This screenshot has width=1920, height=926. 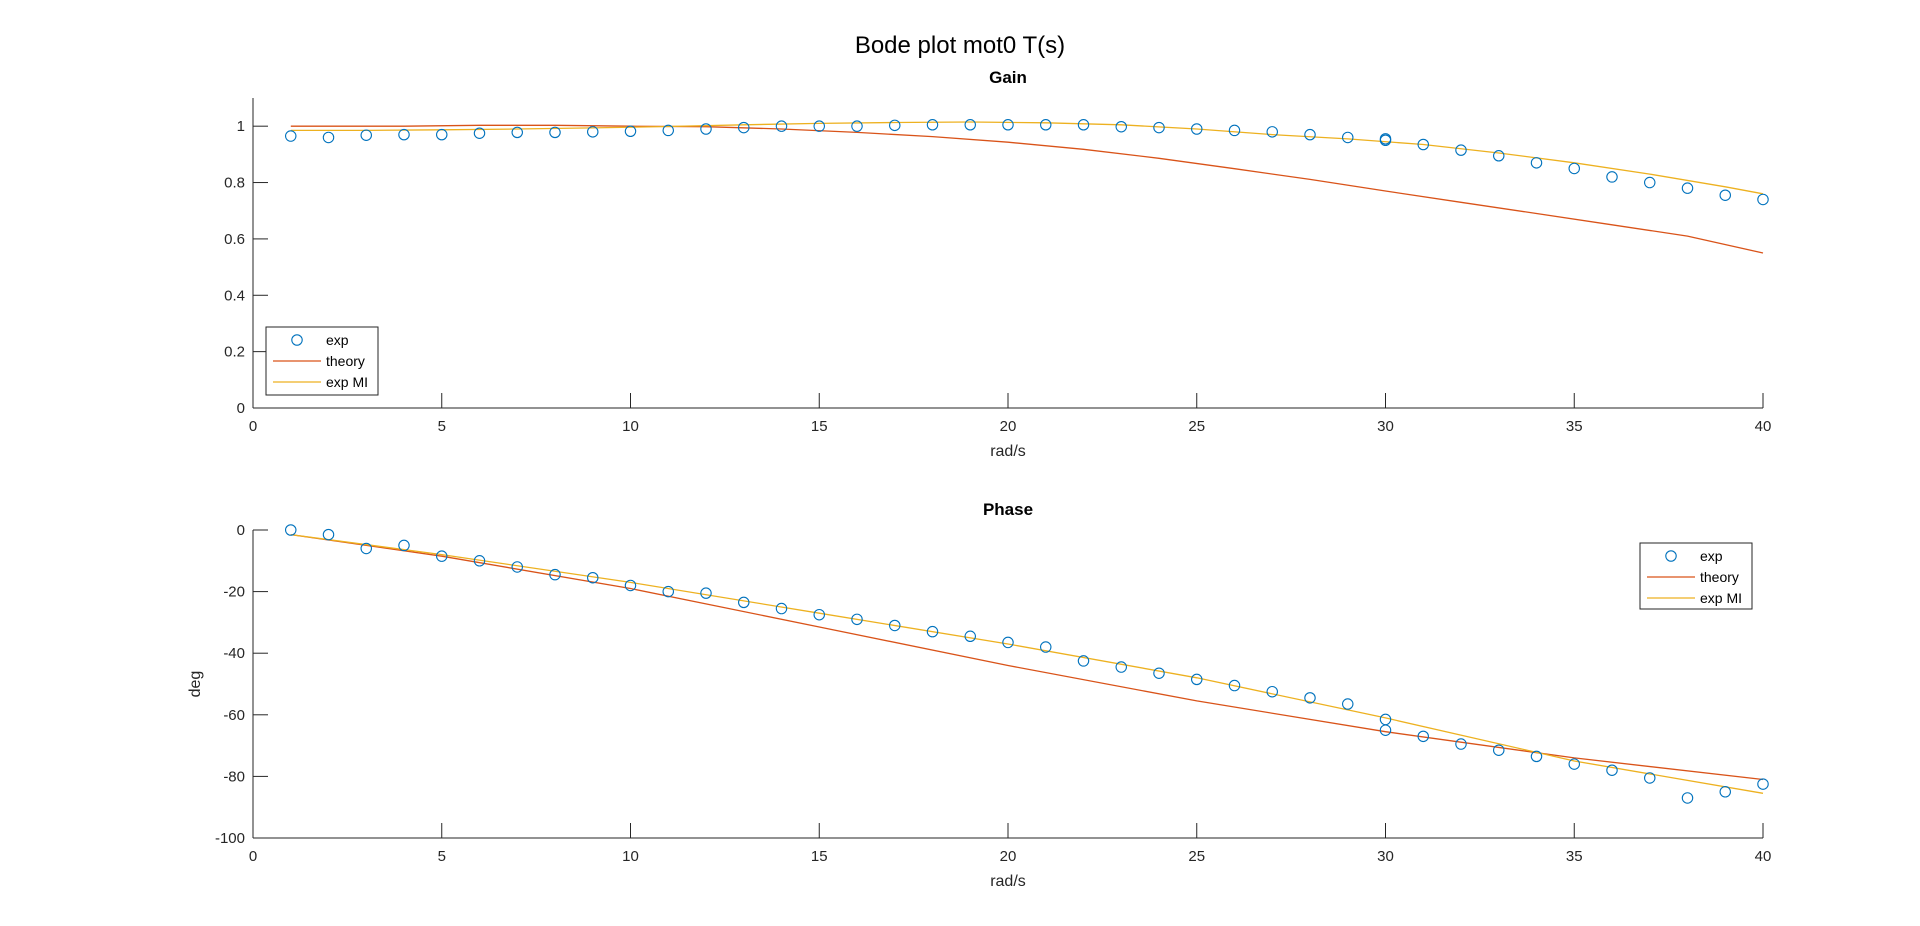 What do you see at coordinates (1008, 426) in the screenshot?
I see `x-tick-label: 20` at bounding box center [1008, 426].